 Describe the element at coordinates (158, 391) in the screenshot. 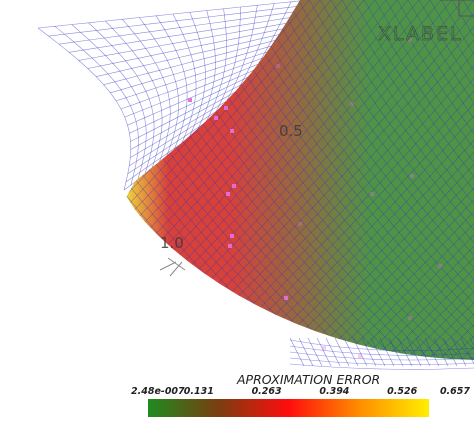

I see `colorbar-tick-label: 2.48e-007` at that location.